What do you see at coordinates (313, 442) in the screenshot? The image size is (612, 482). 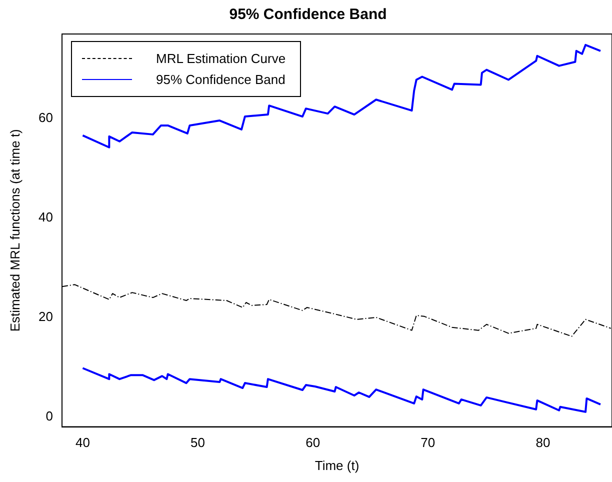 I see `x-tick-label: 60` at bounding box center [313, 442].